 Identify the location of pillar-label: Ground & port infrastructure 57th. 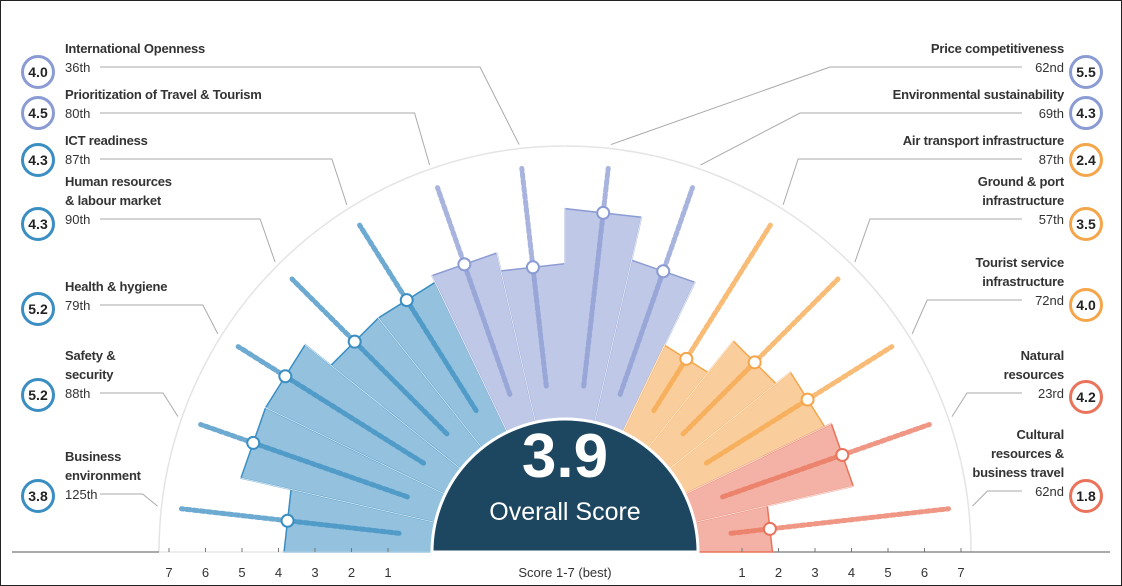
(1021, 200).